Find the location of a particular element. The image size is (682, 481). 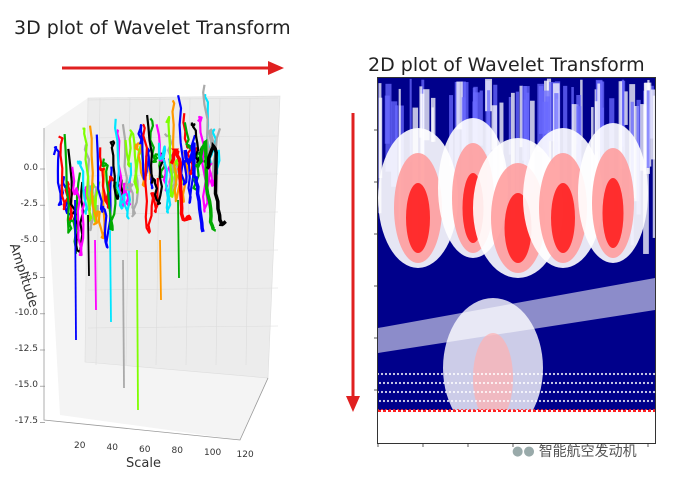

watermark: ●● 智能航空发动机 is located at coordinates (574, 451).